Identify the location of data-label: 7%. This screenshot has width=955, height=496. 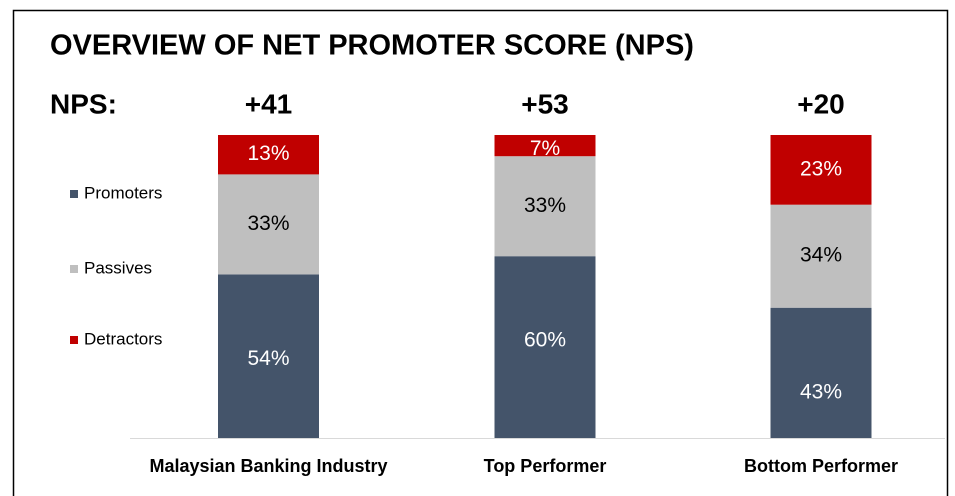
(545, 148).